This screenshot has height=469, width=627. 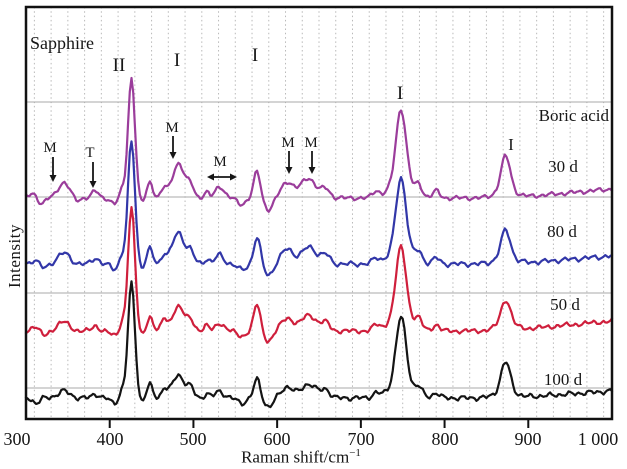 I want to click on annotation-100-d: 100 d, so click(x=563, y=379).